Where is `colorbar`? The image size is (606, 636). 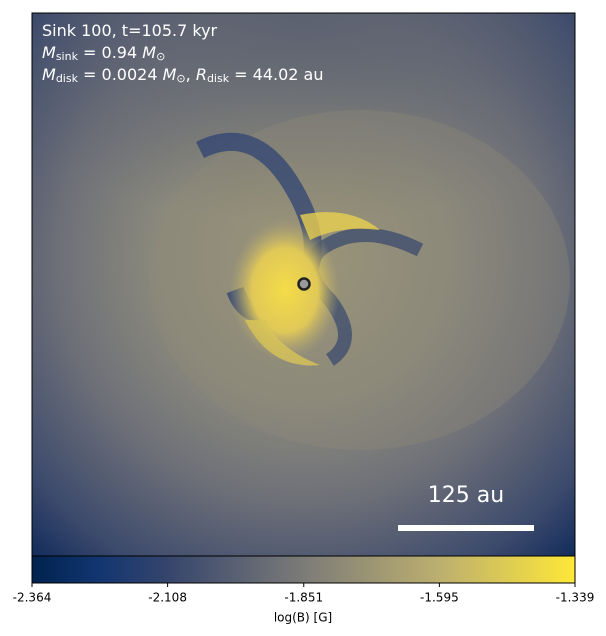
colorbar is located at coordinates (303, 569).